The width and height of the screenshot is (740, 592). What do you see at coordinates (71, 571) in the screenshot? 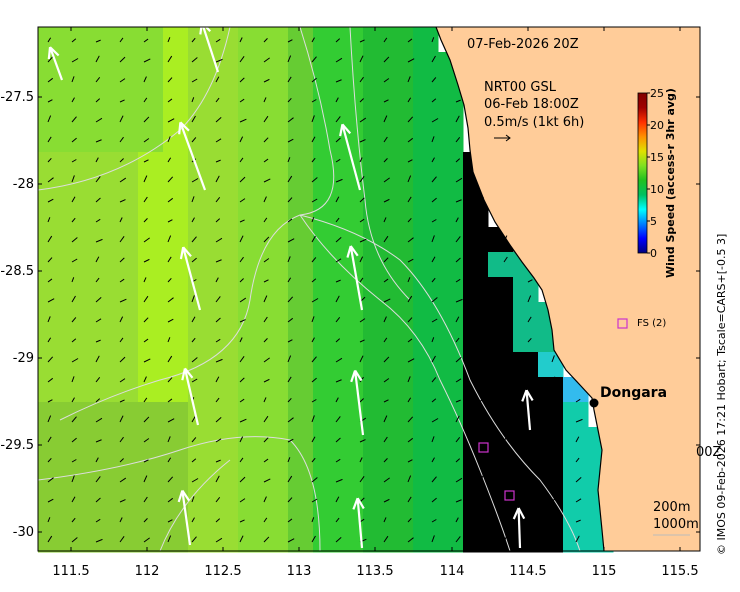
I see `x-tick-label: 111.5` at bounding box center [71, 571].